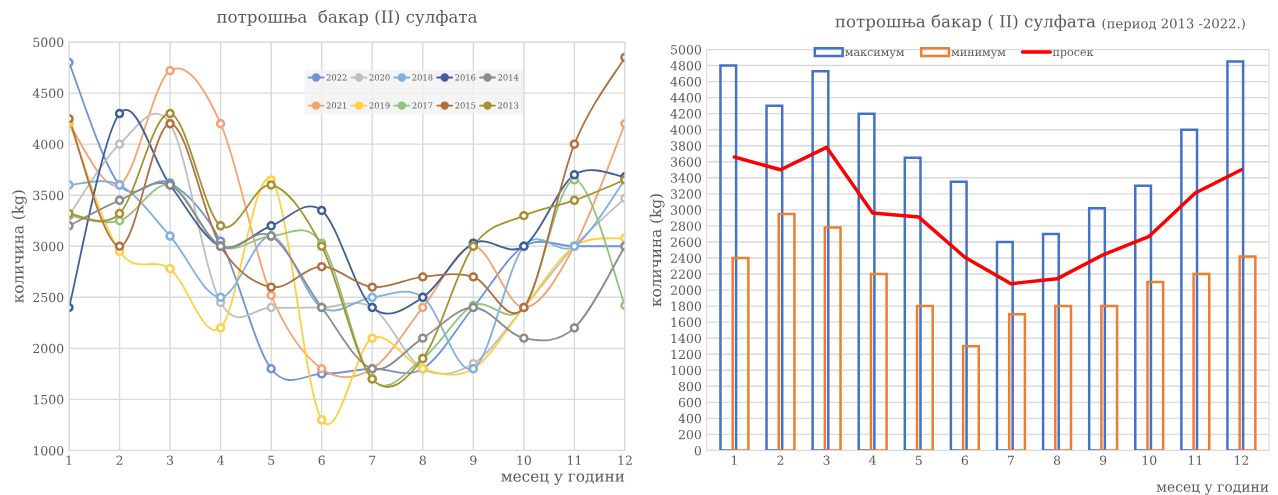 The image size is (1278, 495). Describe the element at coordinates (978, 54) in the screenshot. I see `legend-label: минимум` at that location.